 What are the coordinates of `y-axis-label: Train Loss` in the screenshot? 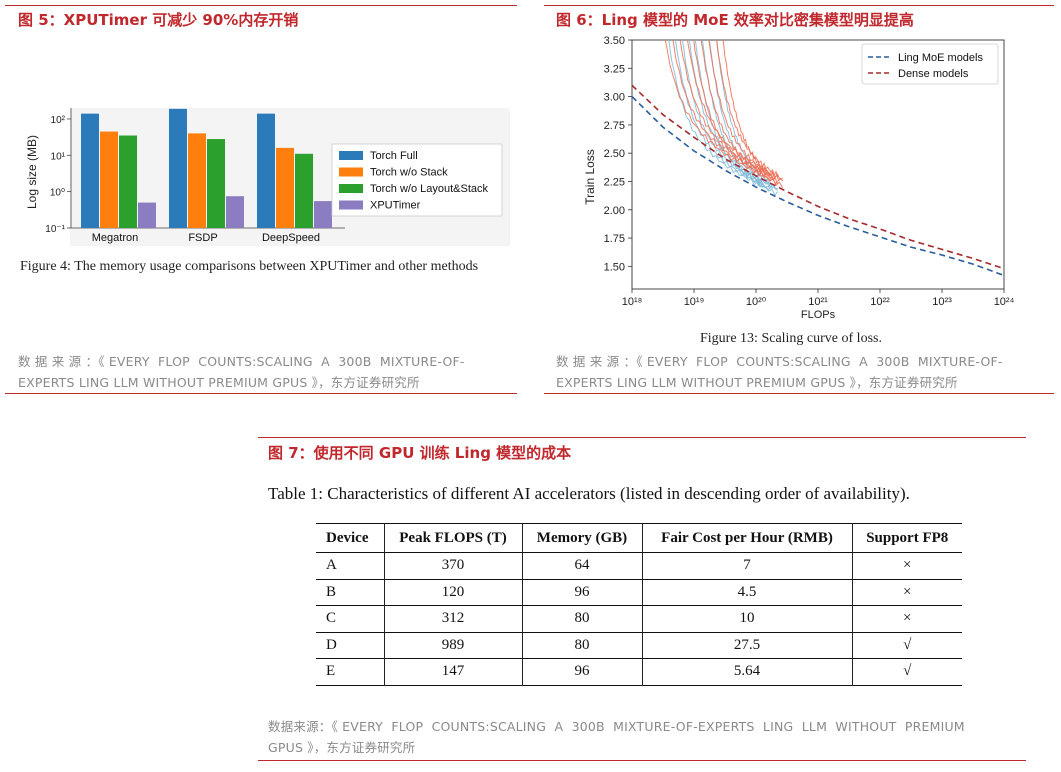 It's located at (590, 177).